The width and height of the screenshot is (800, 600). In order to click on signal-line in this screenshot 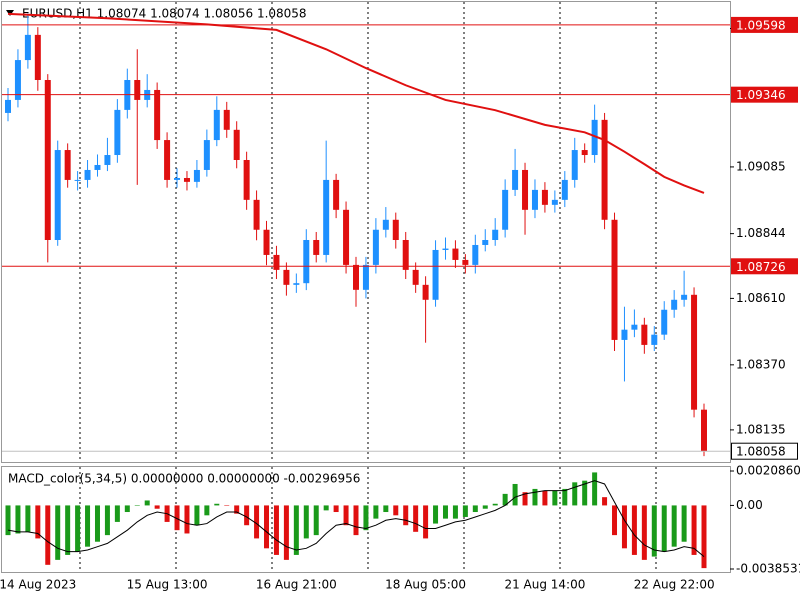, I will do `click(356, 518)`.